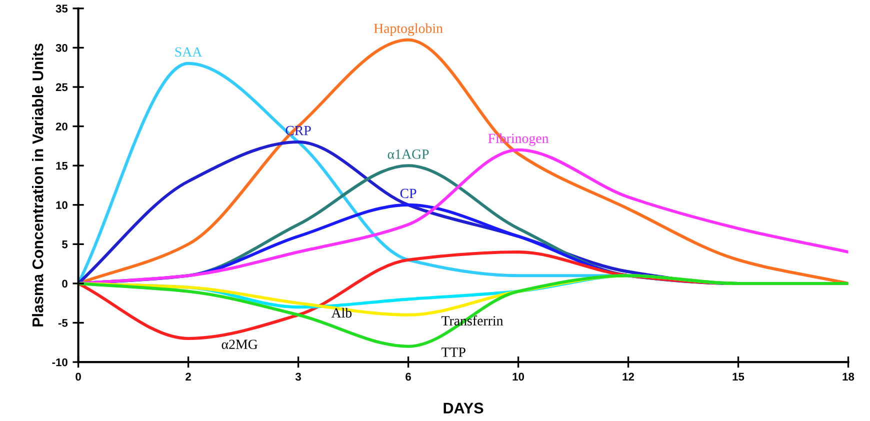 The image size is (870, 421). What do you see at coordinates (848, 376) in the screenshot?
I see `x-tick-label: 18` at bounding box center [848, 376].